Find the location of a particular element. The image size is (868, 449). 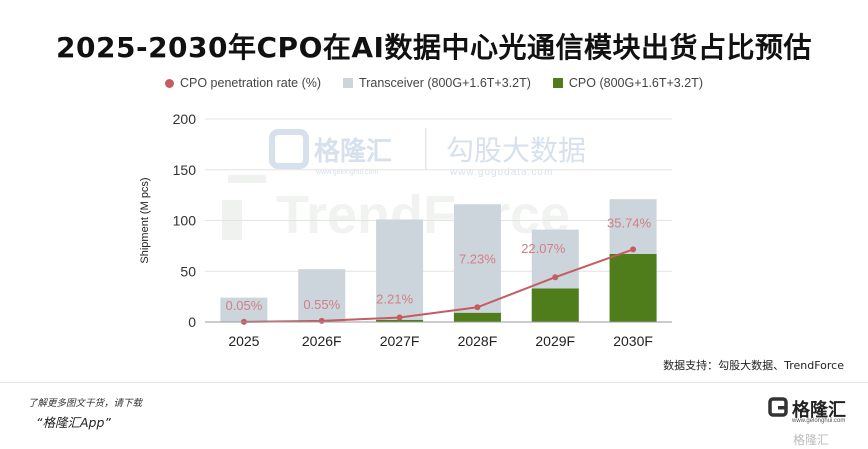

penetration-data-label: 0.55% is located at coordinates (321, 304).